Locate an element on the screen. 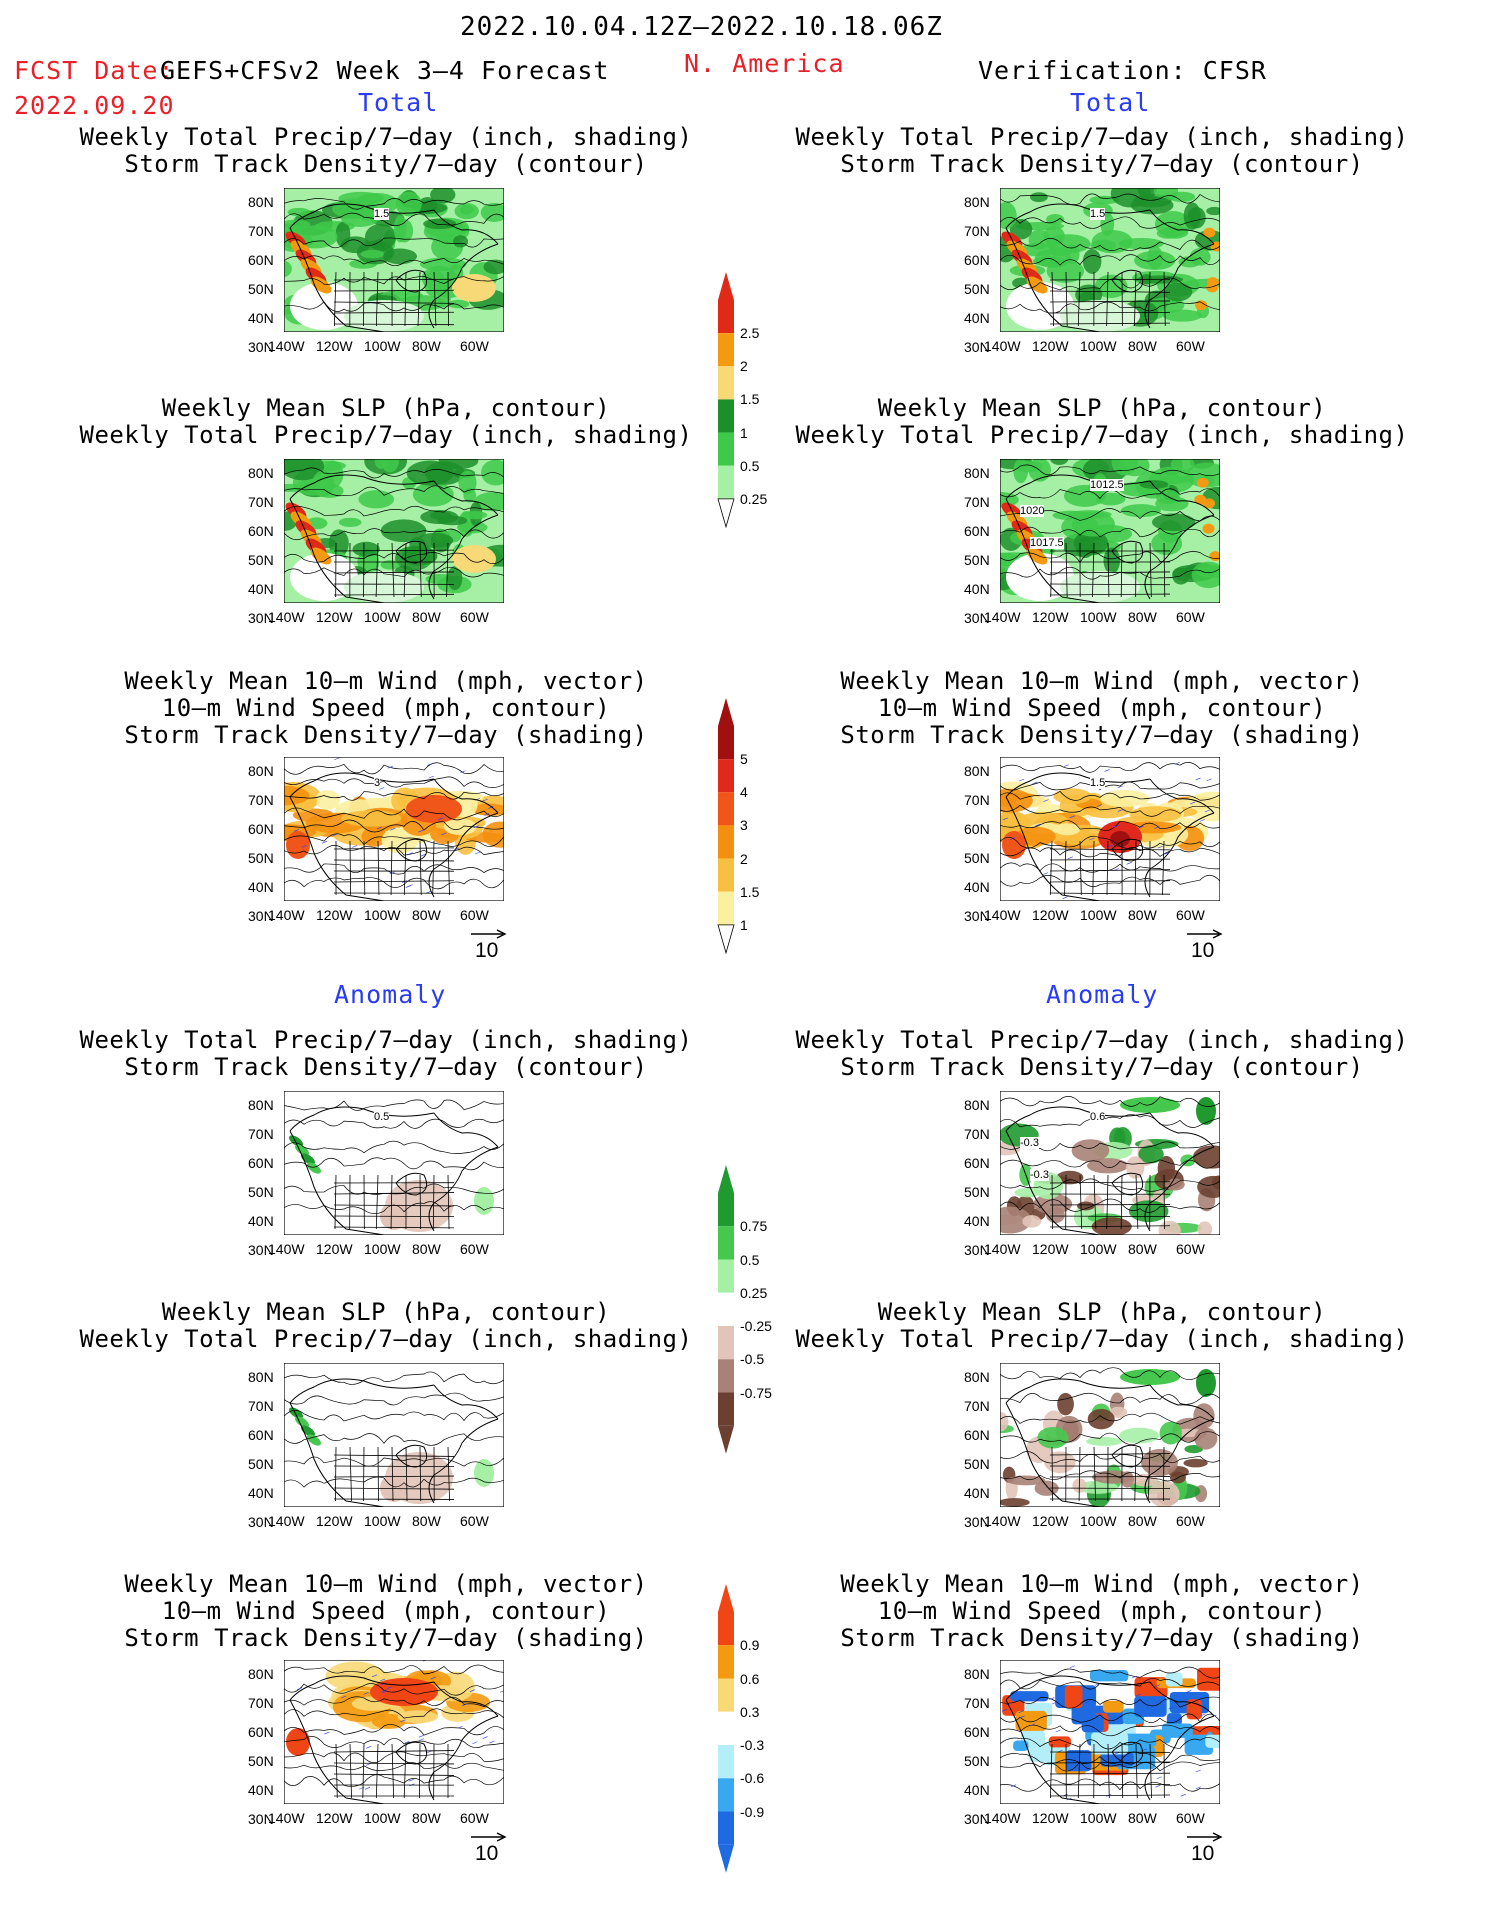 The height and width of the screenshot is (1925, 1487). colorbar-storm-anomaly is located at coordinates (726, 1728).